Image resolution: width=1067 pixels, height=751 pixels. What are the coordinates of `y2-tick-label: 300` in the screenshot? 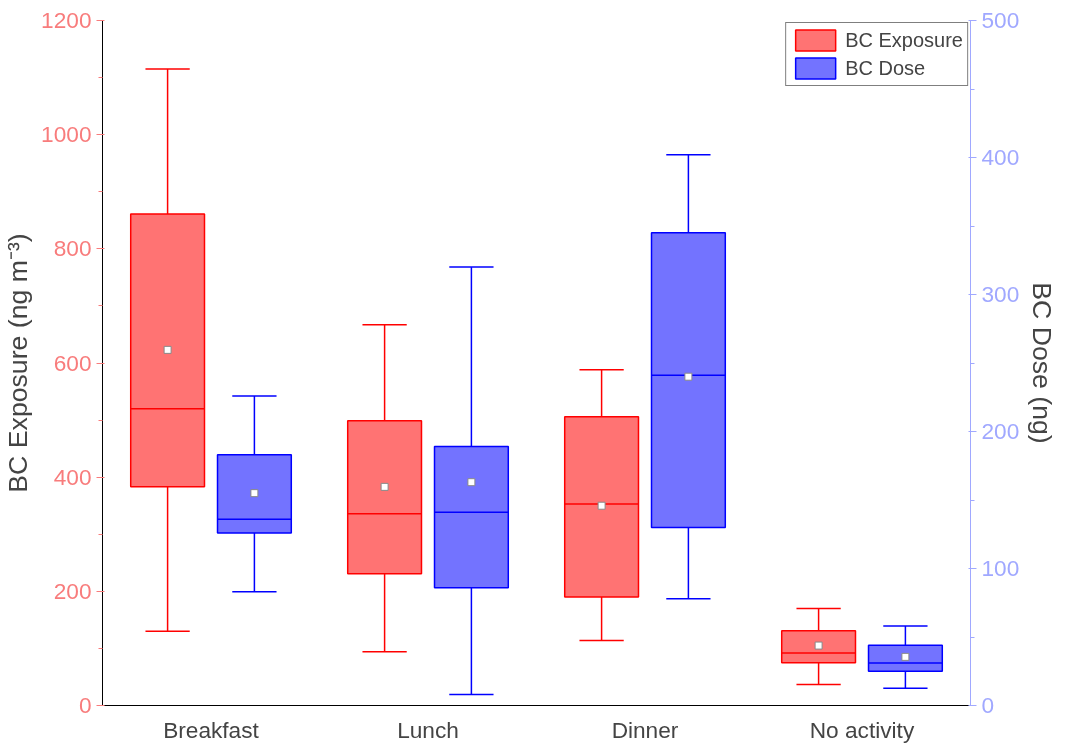 It's located at (1000, 294).